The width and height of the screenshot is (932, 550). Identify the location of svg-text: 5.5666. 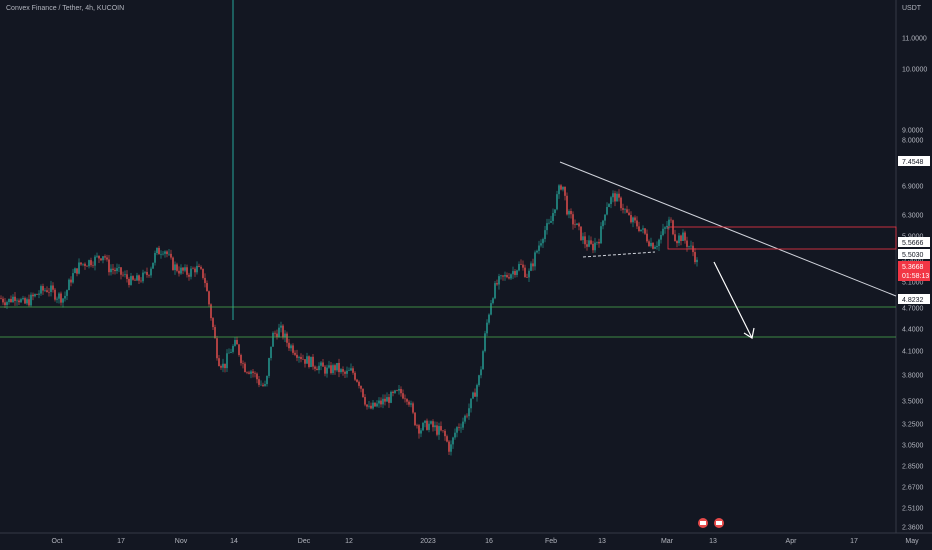
(913, 243).